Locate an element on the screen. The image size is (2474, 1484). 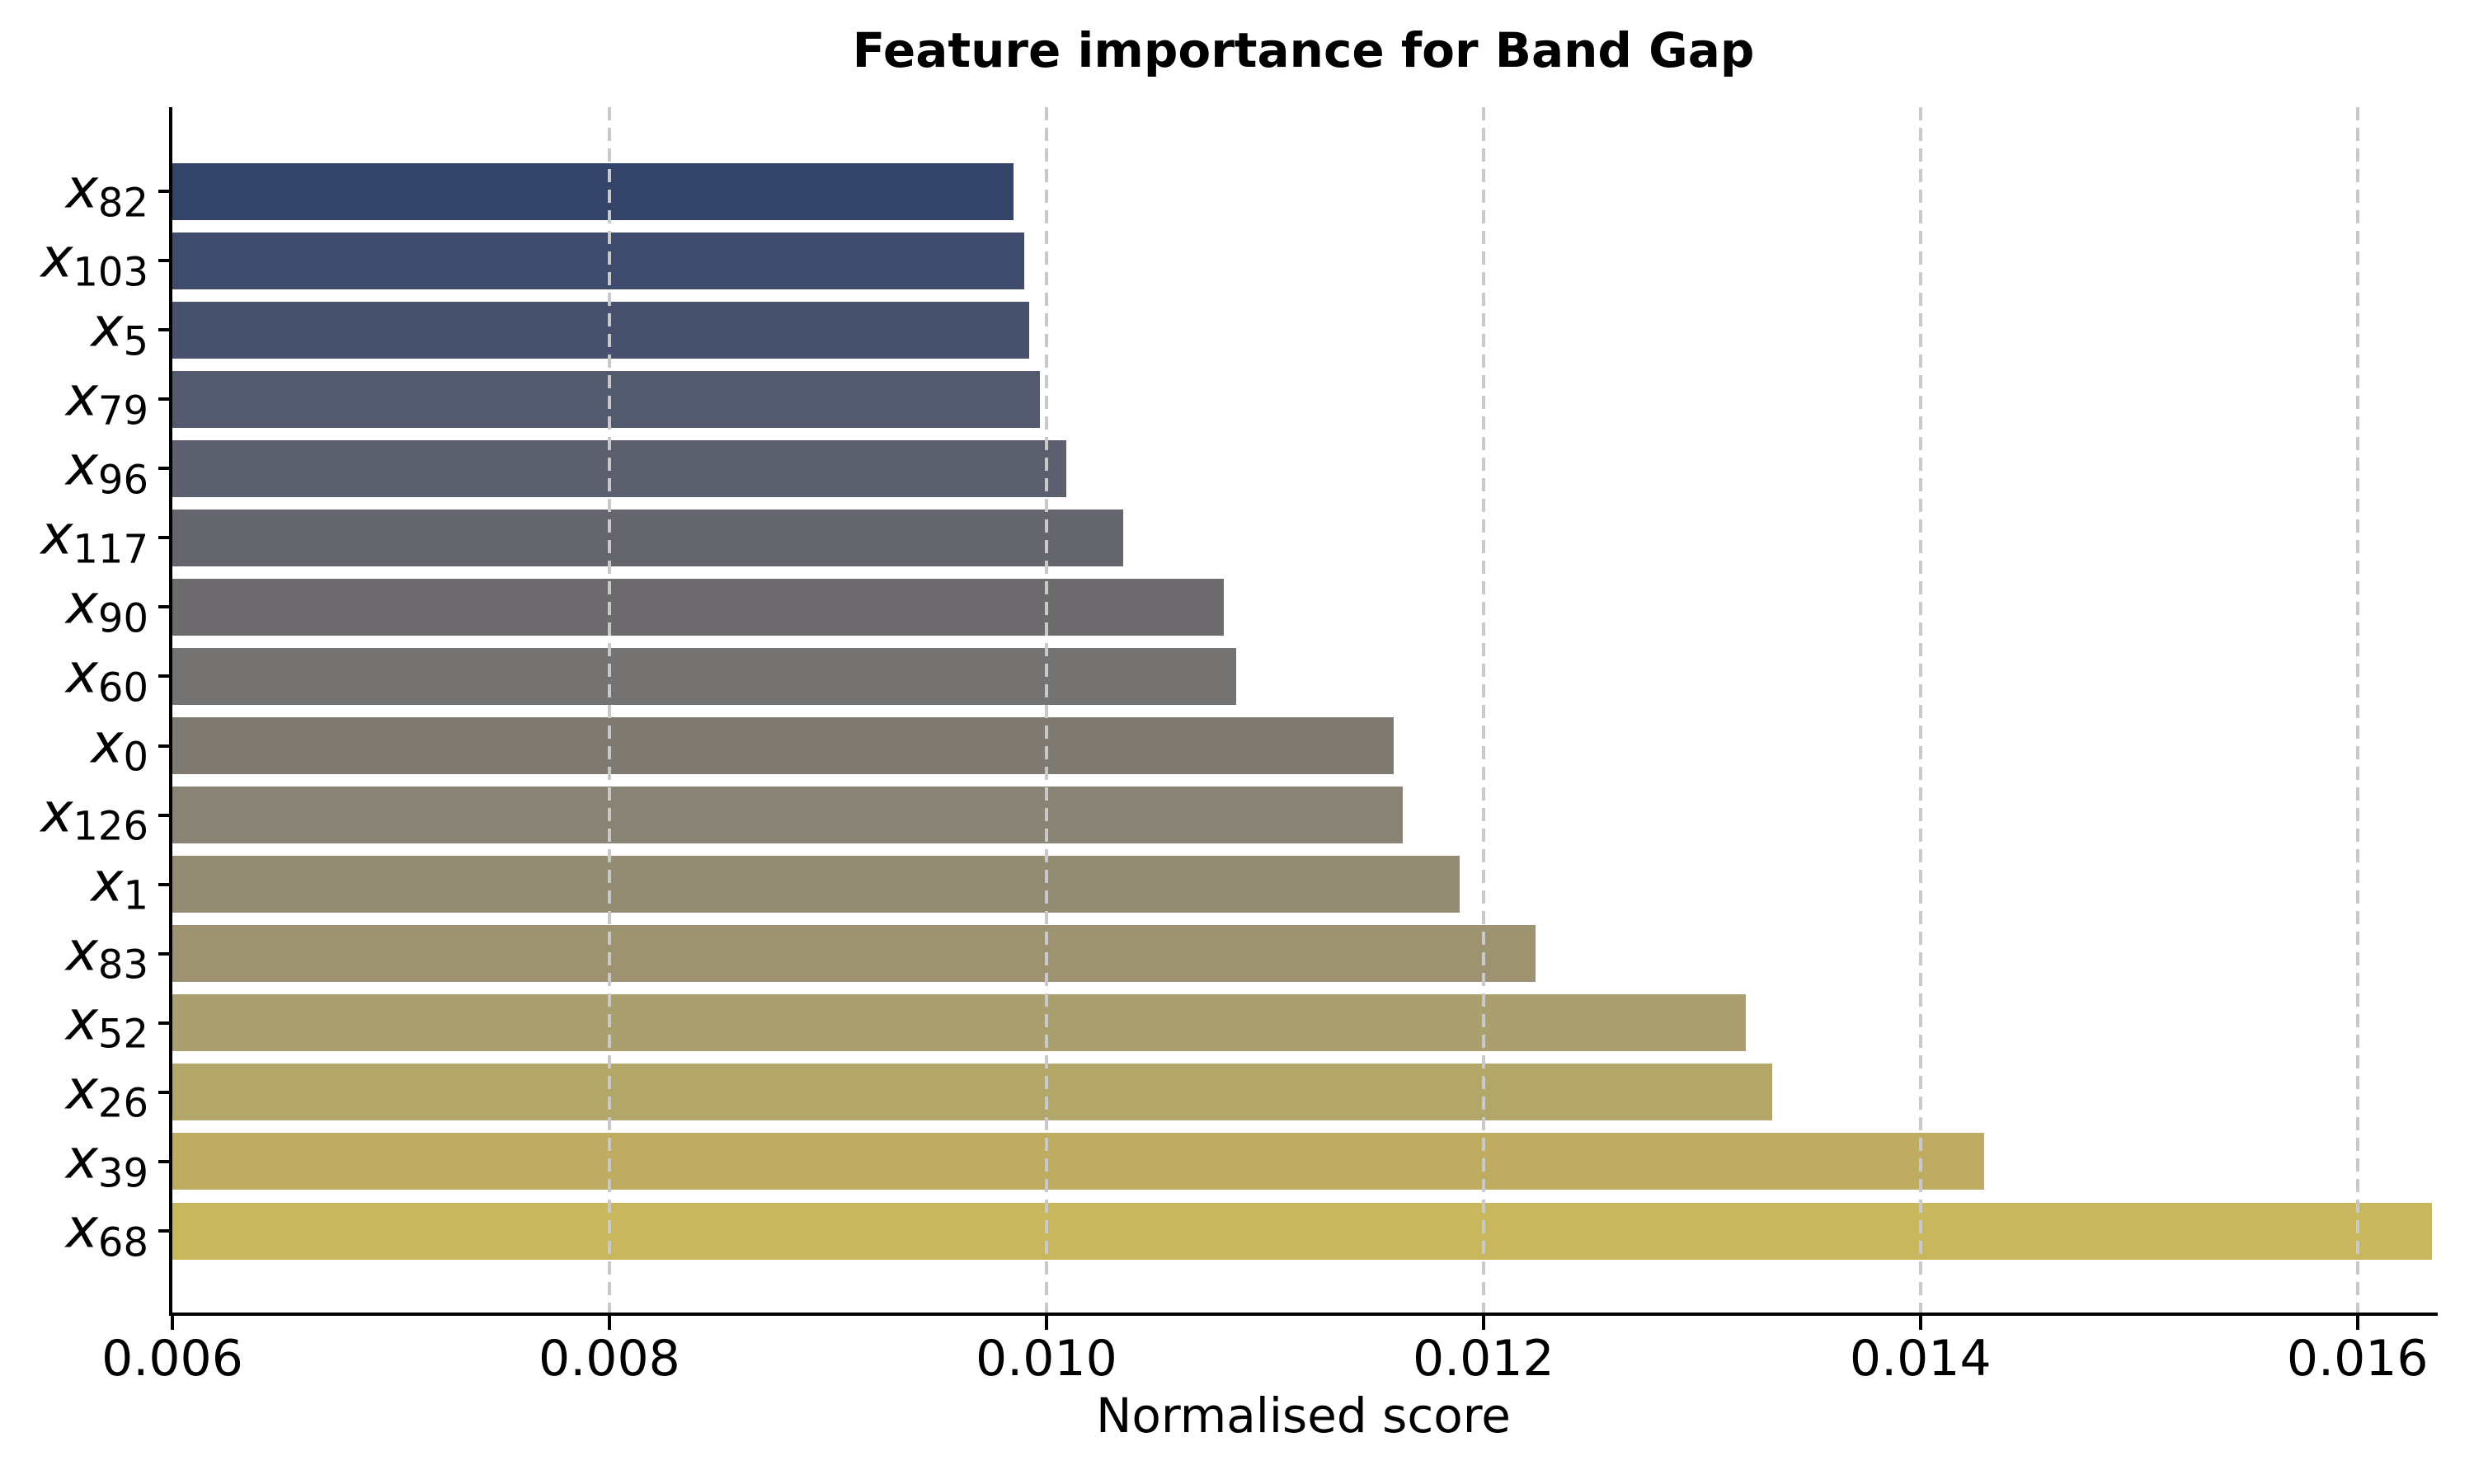
x-tick-label-0.010: 0.010 is located at coordinates (1046, 1359).